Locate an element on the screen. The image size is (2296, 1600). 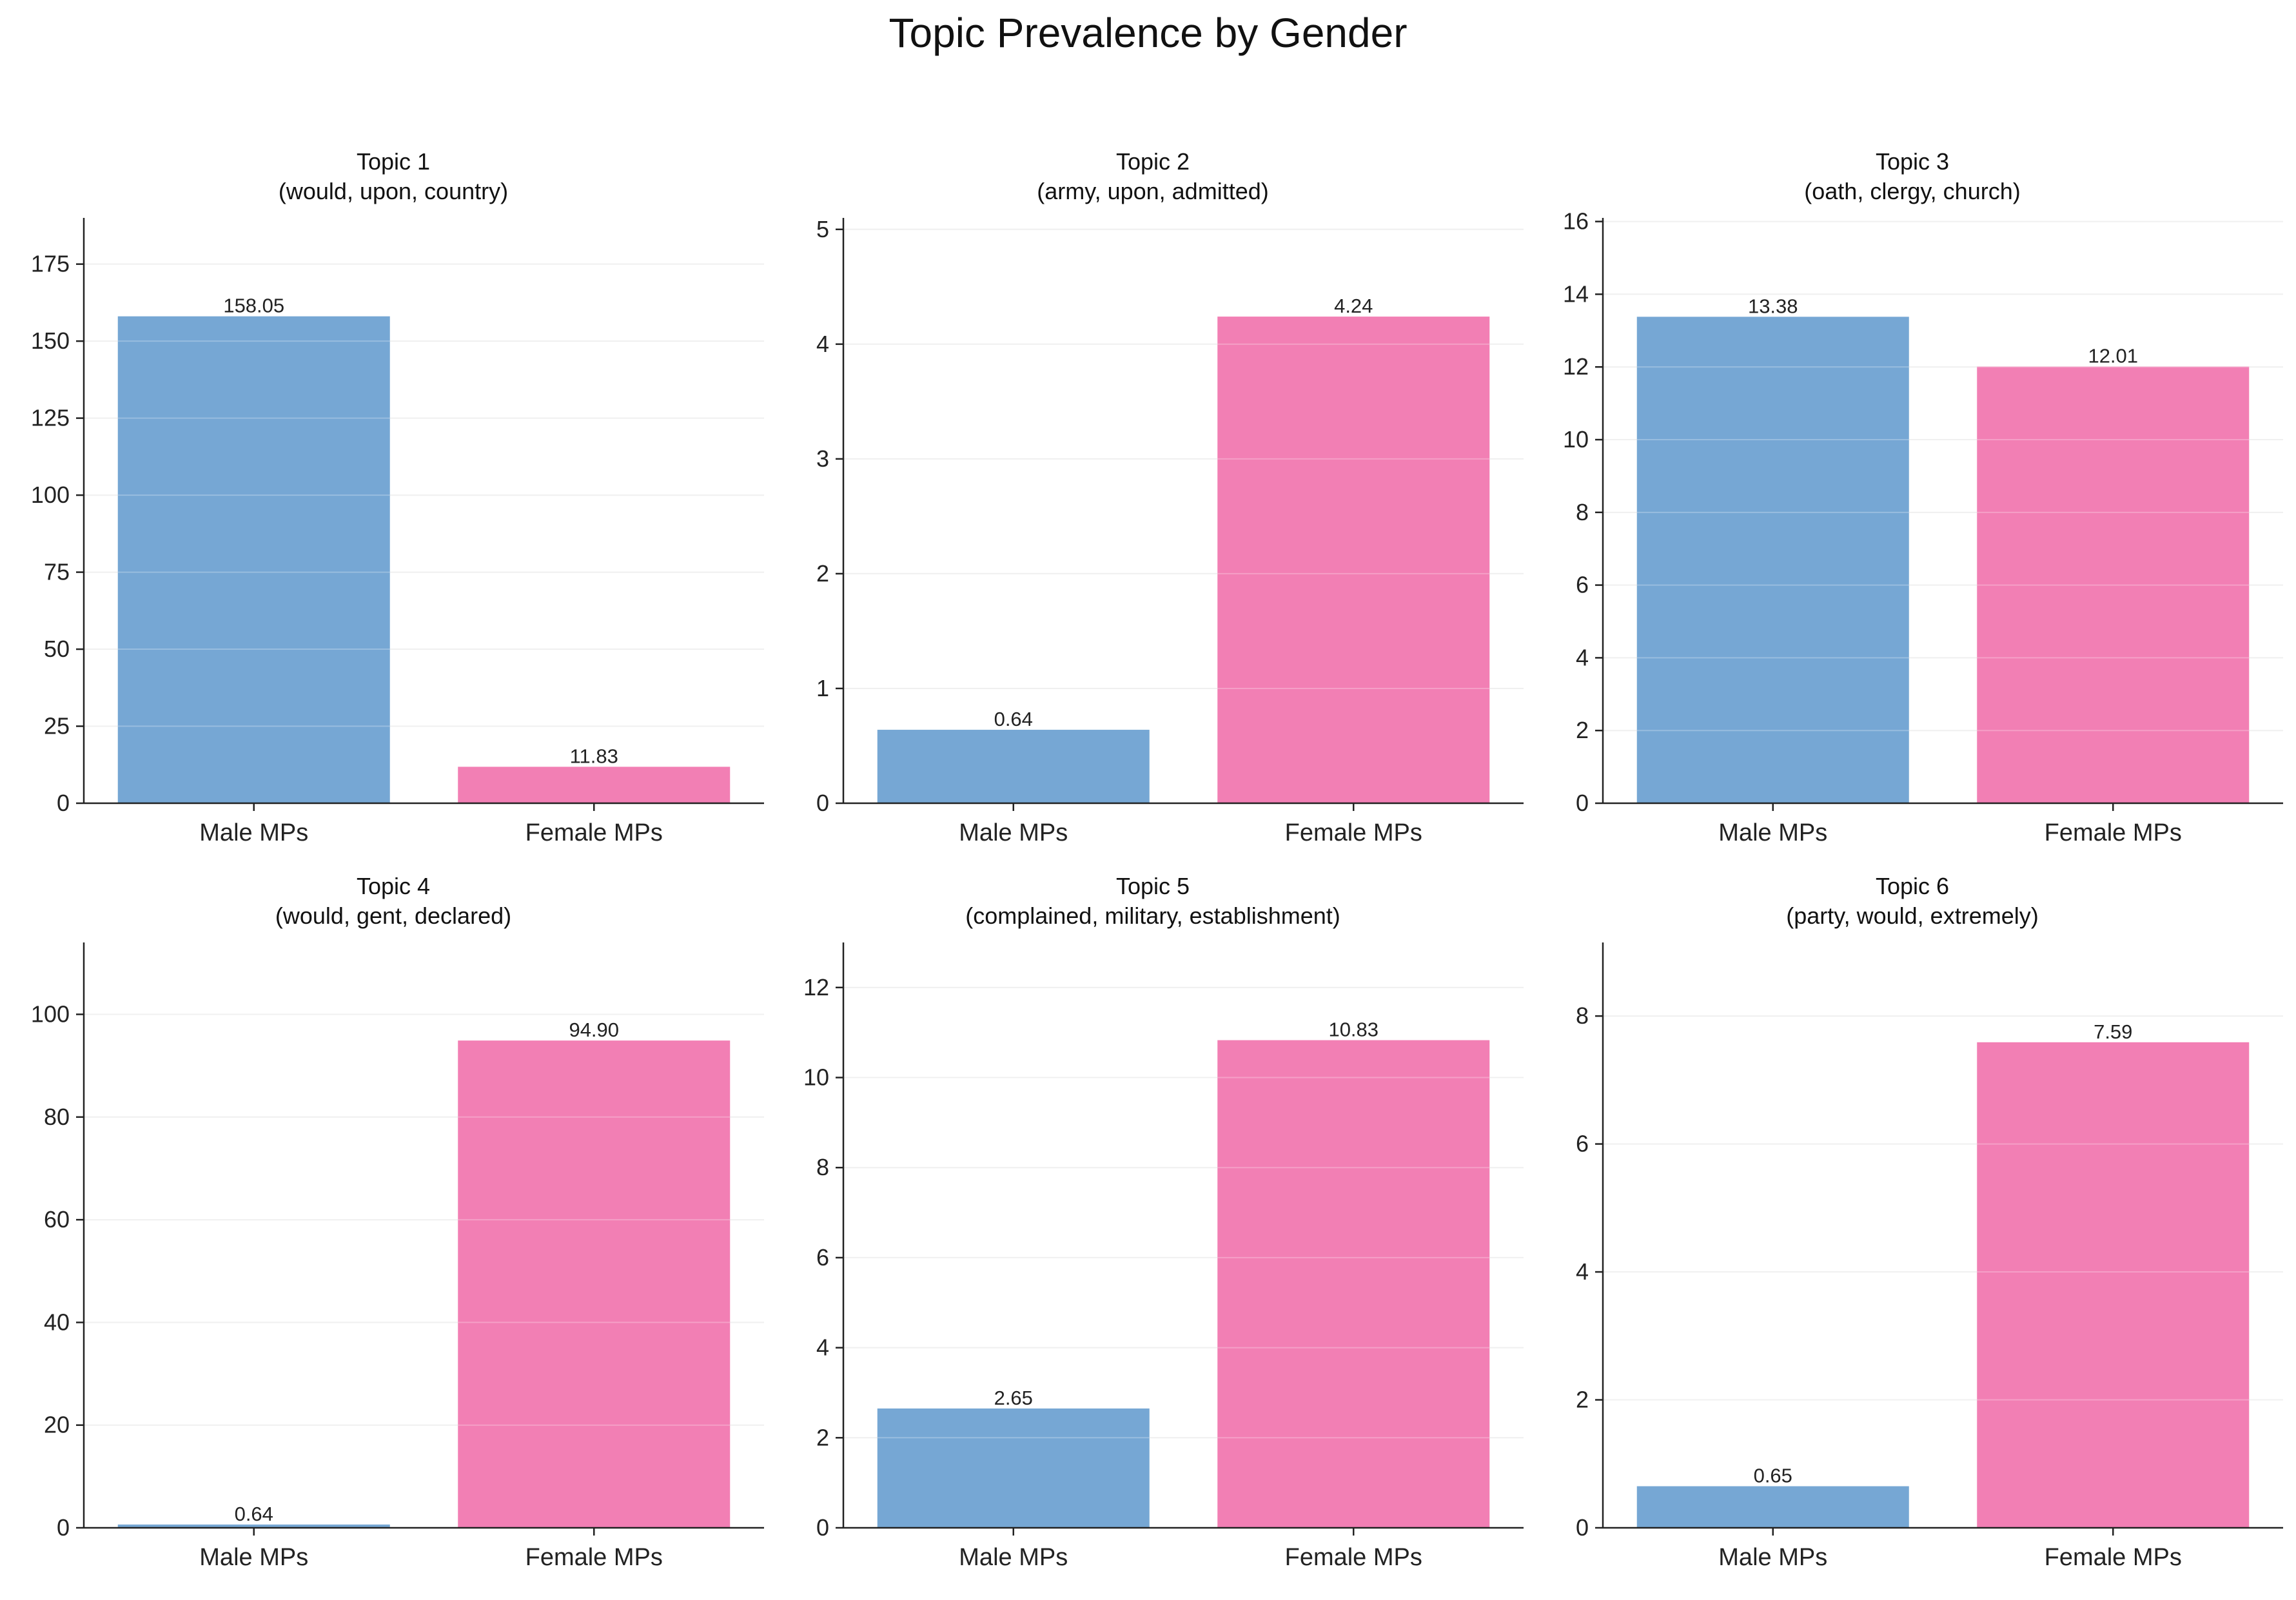
panel-title-topic: Topic 2 is located at coordinates (1152, 161).